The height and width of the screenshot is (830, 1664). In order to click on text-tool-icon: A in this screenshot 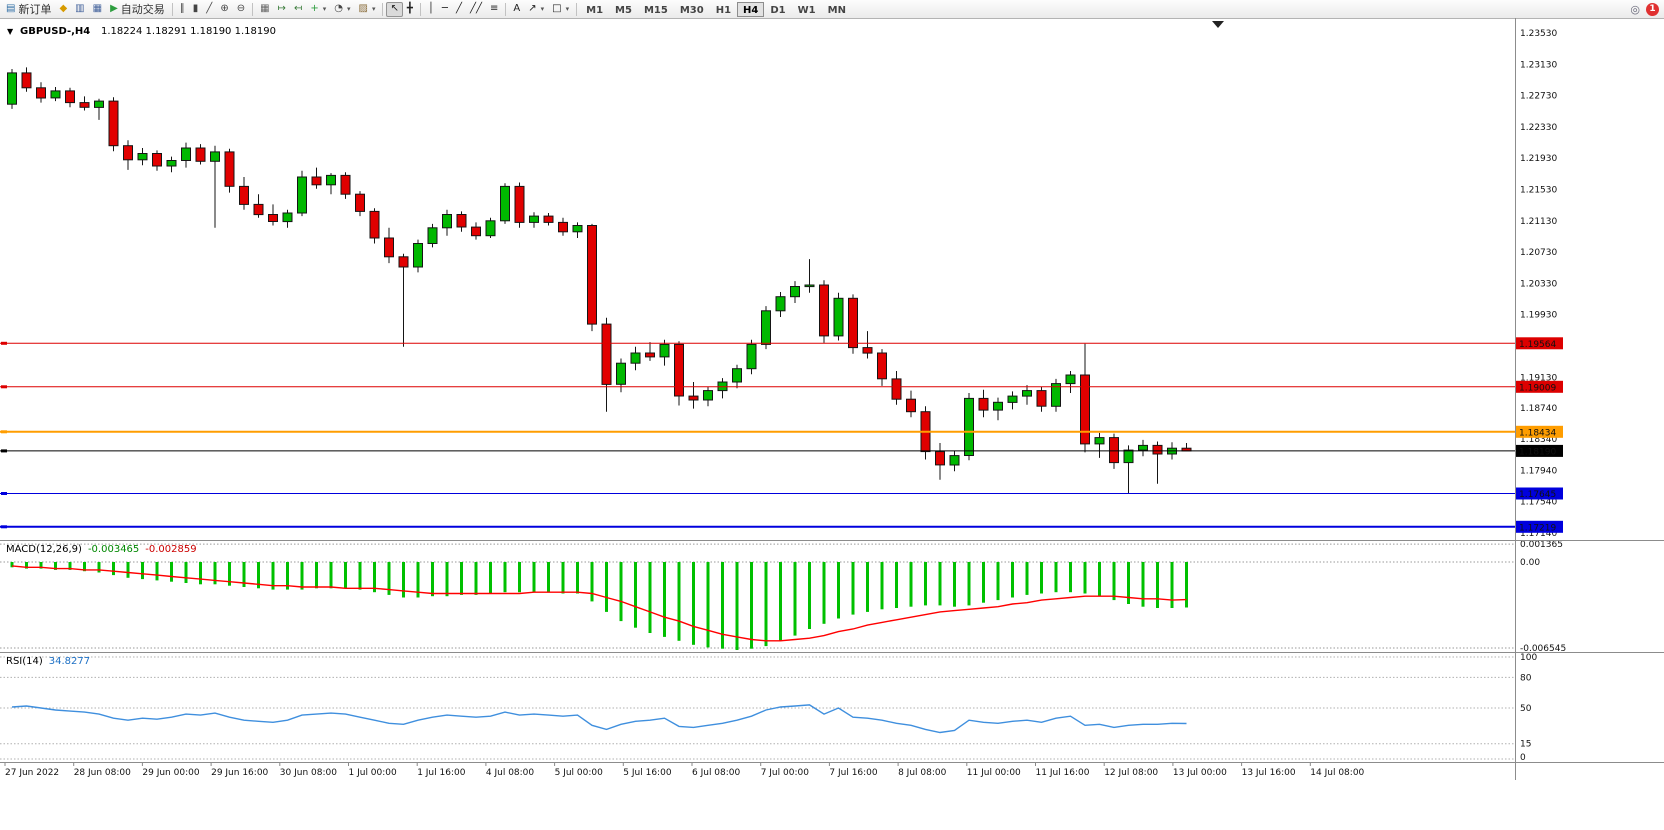, I will do `click(517, 8)`.